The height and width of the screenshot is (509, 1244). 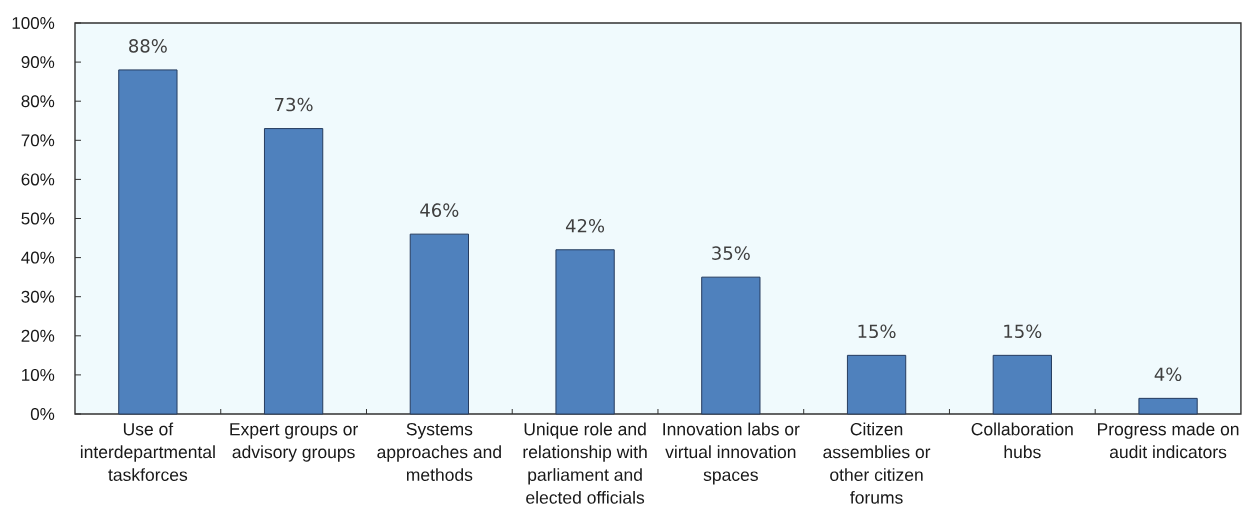 I want to click on y-tick-label: 80%, so click(x=38, y=101).